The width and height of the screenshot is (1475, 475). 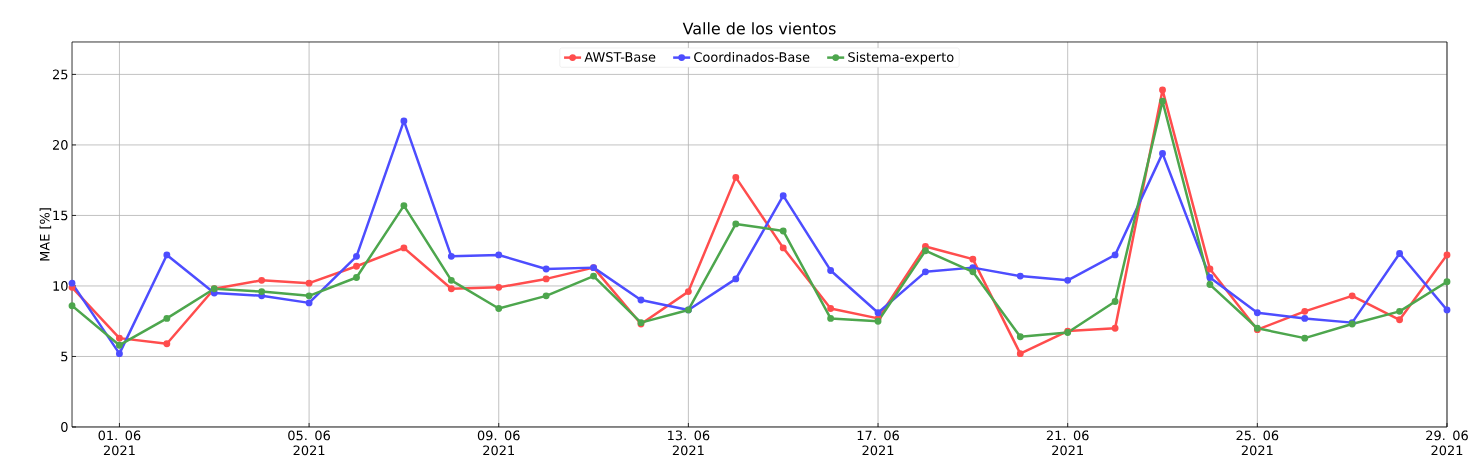 I want to click on x-tick-label: 25. 06 2021, so click(x=1257, y=443).